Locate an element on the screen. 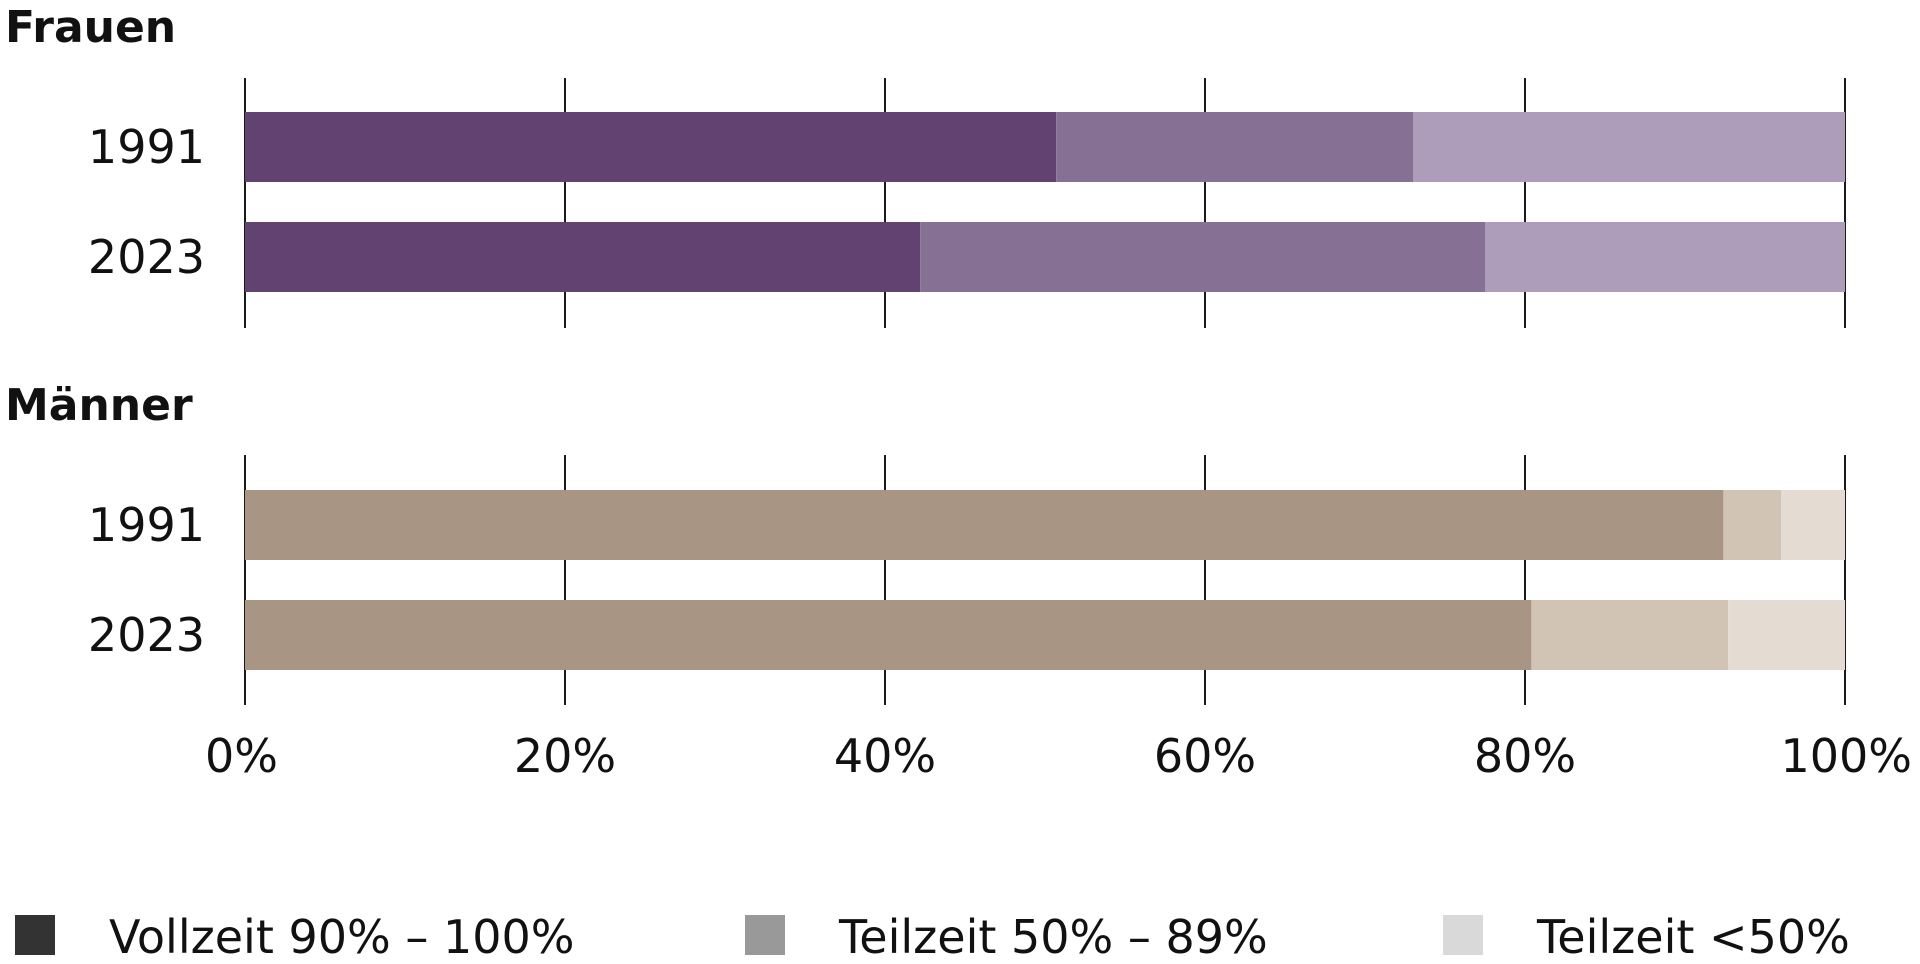 This screenshot has width=1920, height=964. panel-title: Männer is located at coordinates (99, 405).